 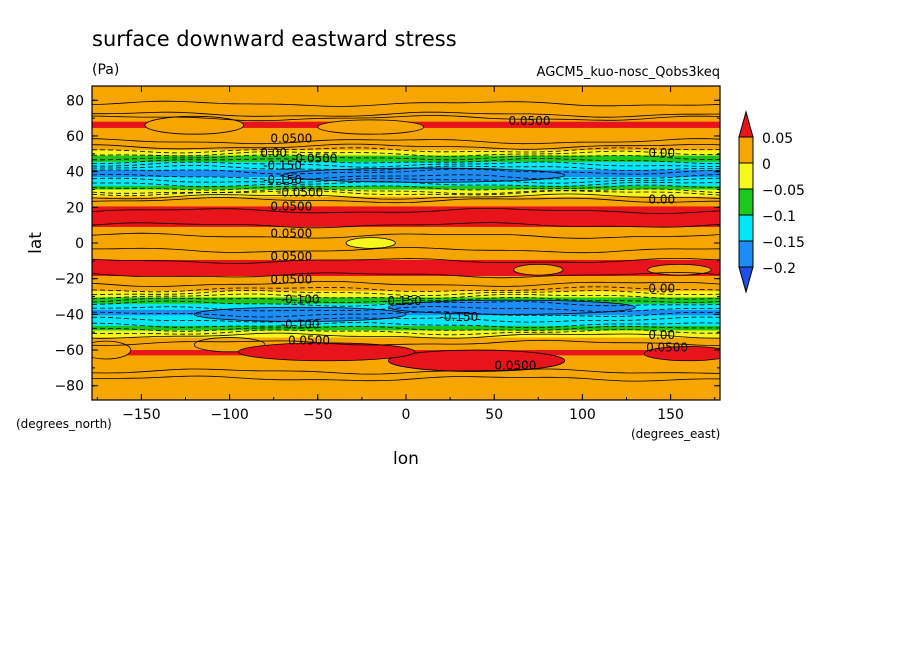 I want to click on y-tick-label: −20, so click(x=69, y=280).